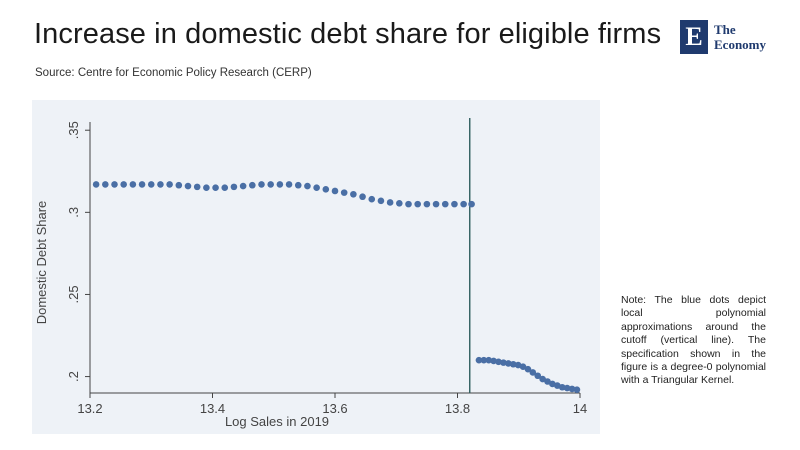 The width and height of the screenshot is (800, 450). I want to click on x-axis-title: Log Sales in 2019, so click(277, 421).